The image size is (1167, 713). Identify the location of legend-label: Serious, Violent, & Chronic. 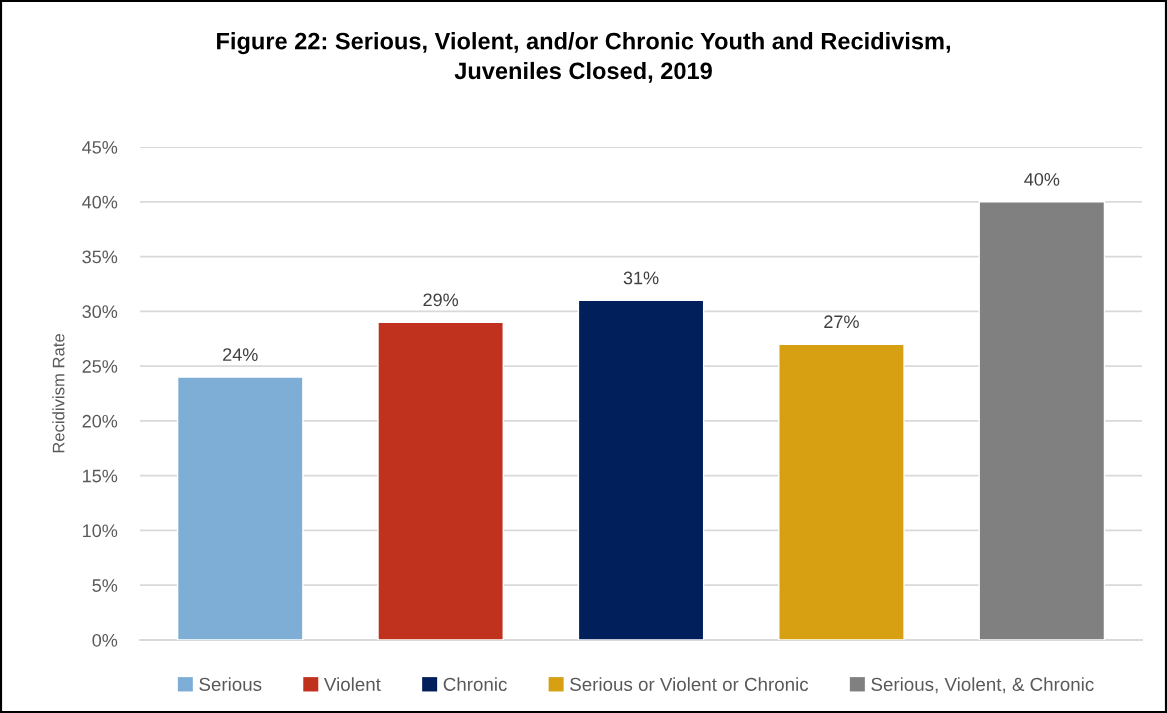
(982, 685).